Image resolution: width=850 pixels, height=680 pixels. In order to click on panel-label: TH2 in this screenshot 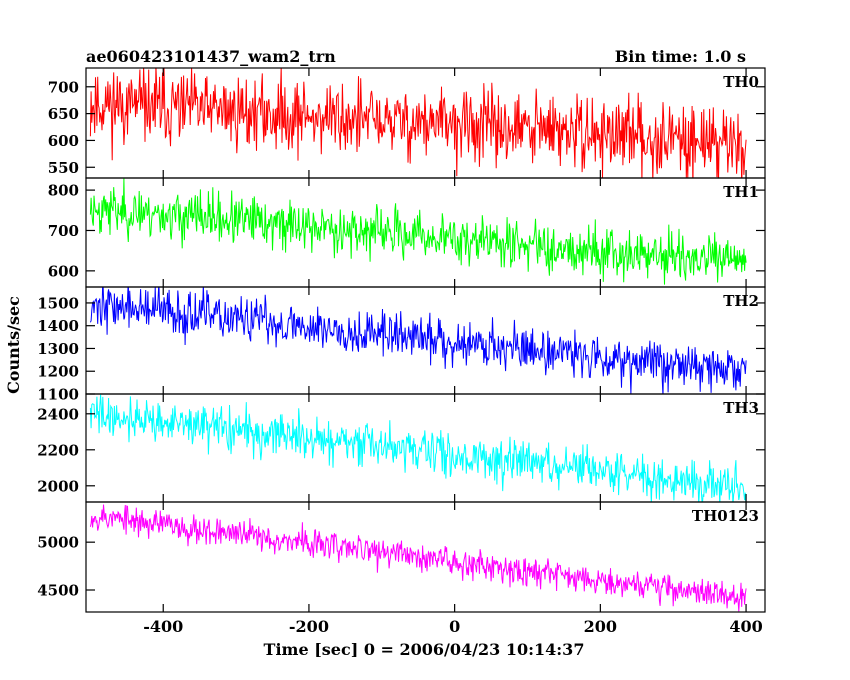, I will do `click(741, 301)`.